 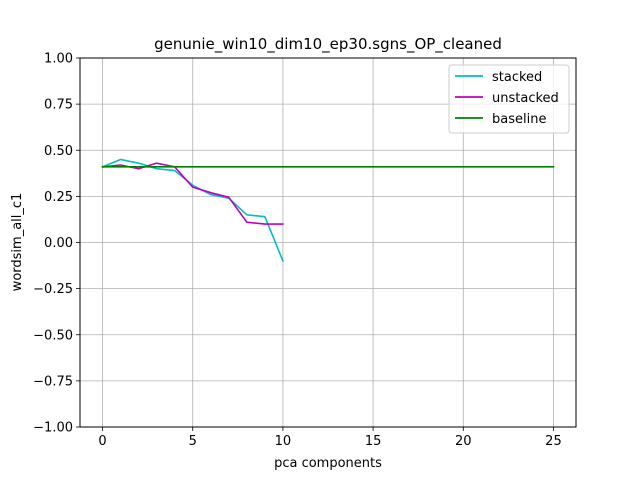 I want to click on x-tick-label: 20, so click(x=463, y=441).